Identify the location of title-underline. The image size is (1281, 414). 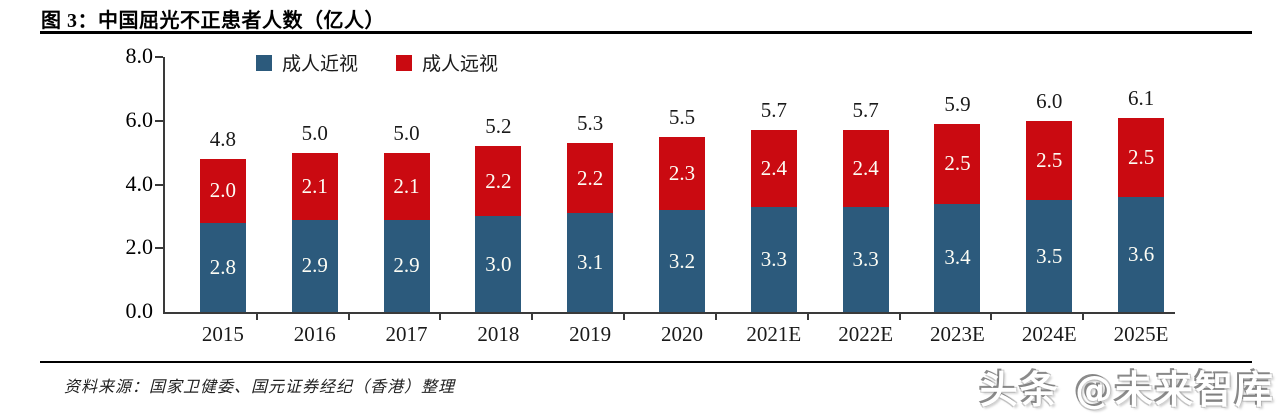
(646, 32).